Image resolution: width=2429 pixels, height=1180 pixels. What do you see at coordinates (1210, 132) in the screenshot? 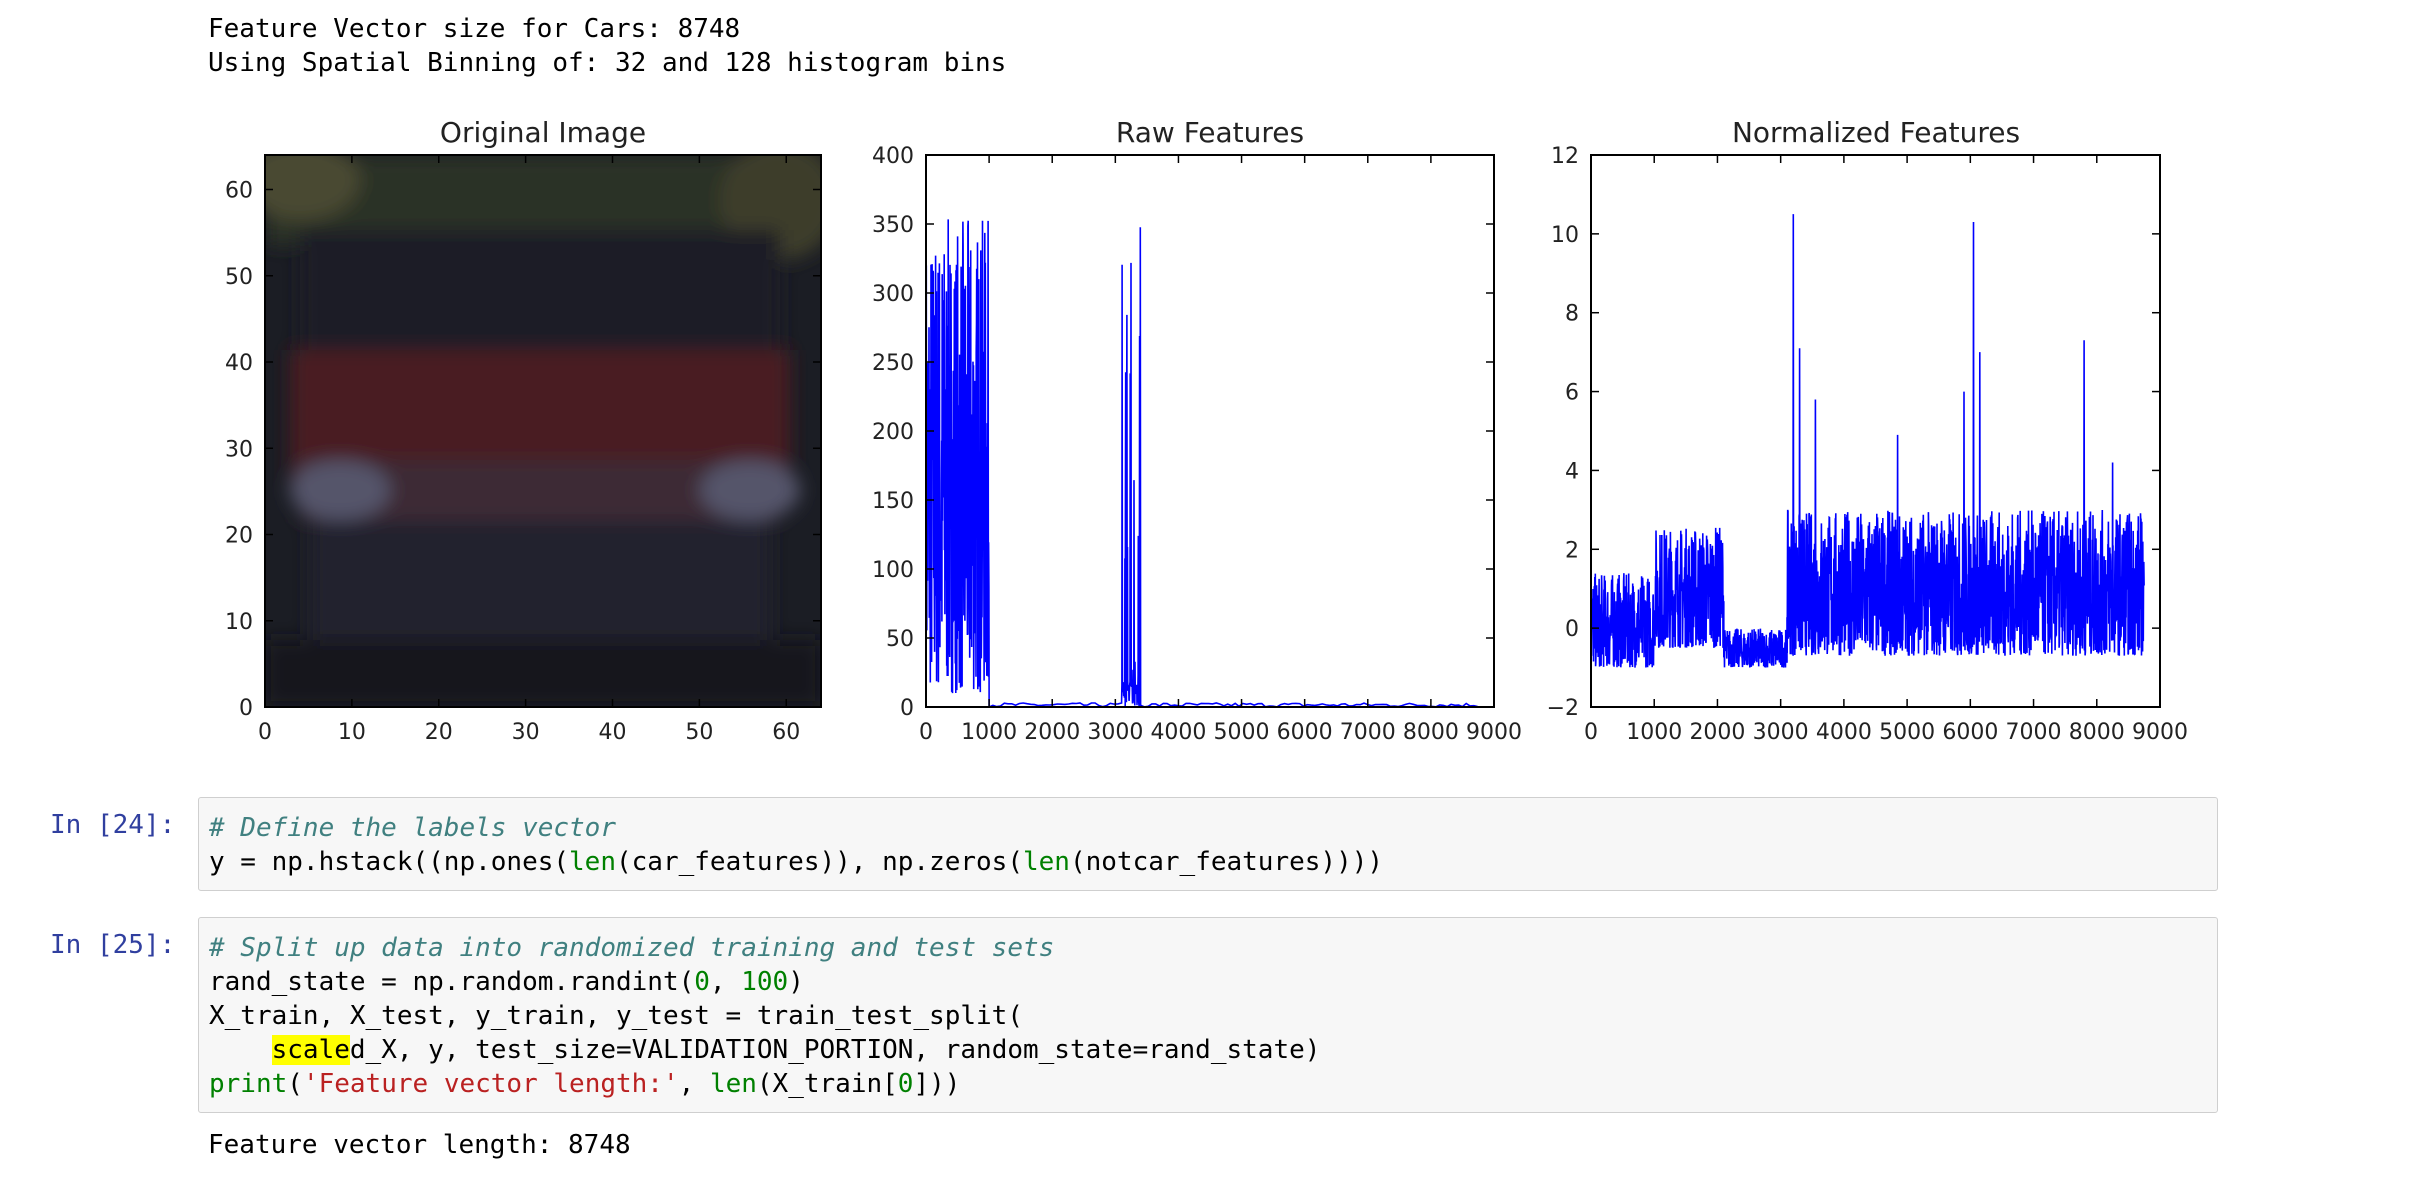
I see `raw-features-title: Raw Features` at bounding box center [1210, 132].